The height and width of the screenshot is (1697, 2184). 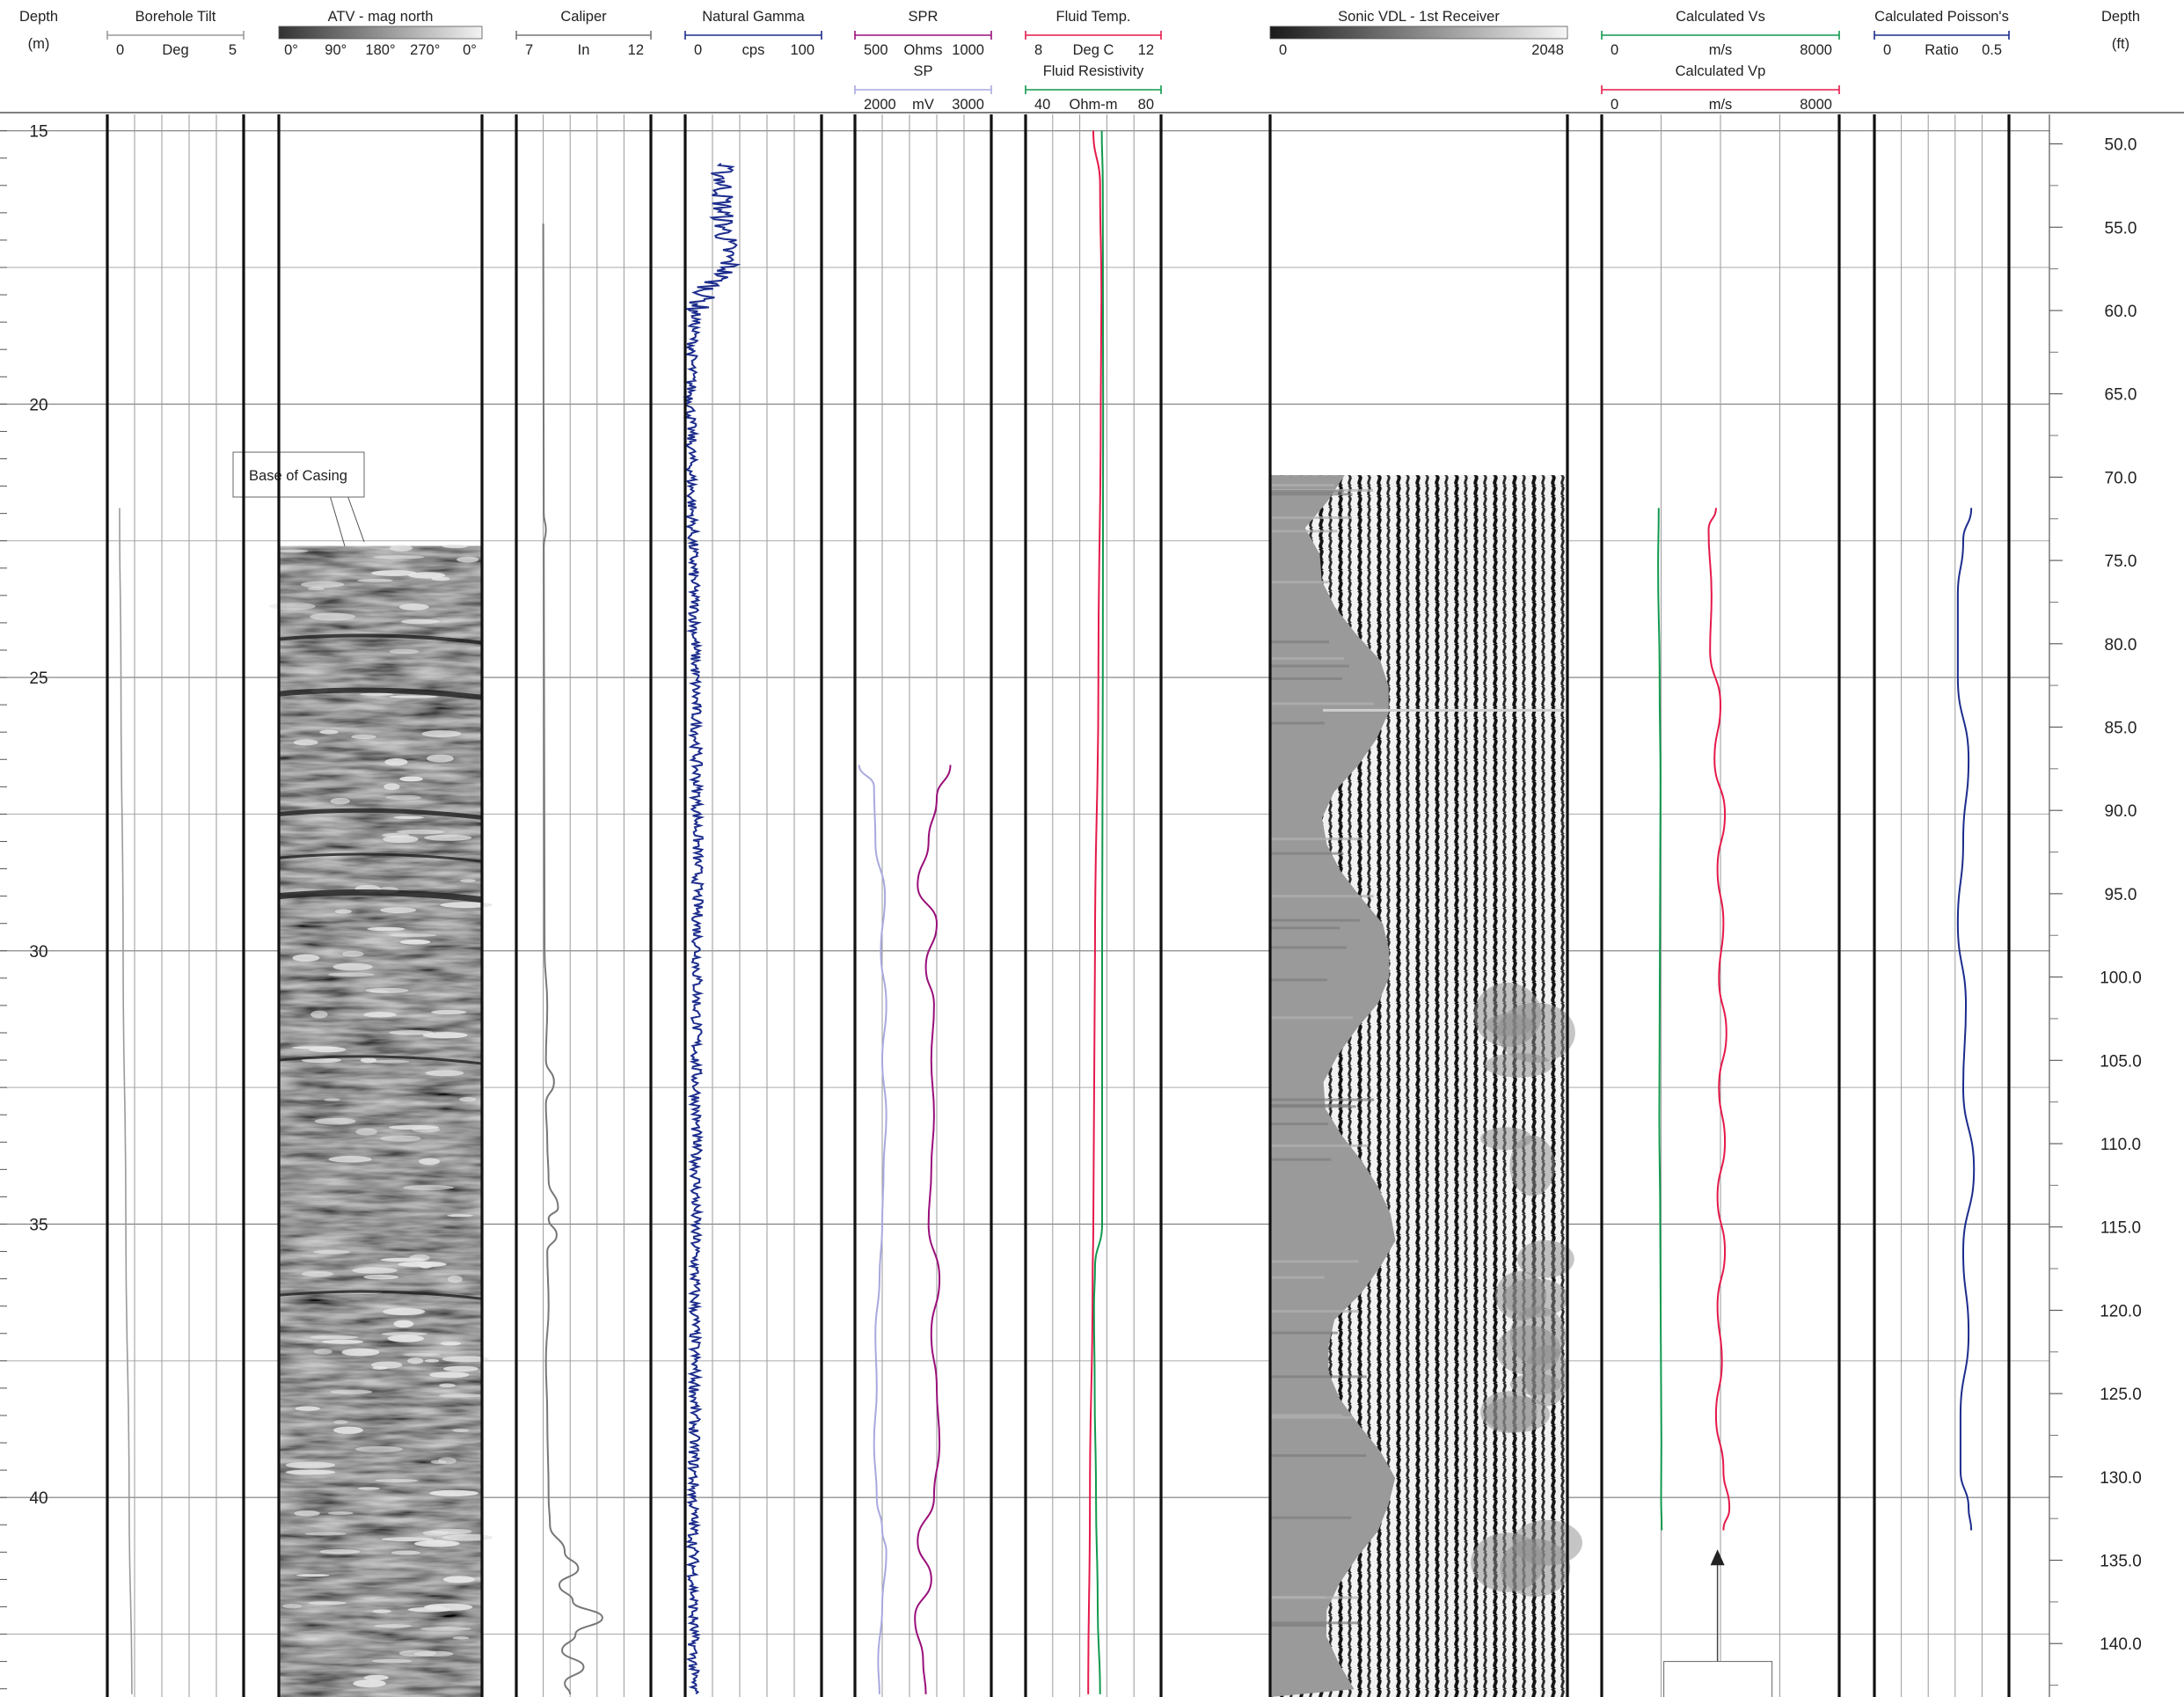 I want to click on vdl-scale-max: 2048, so click(x=1547, y=50).